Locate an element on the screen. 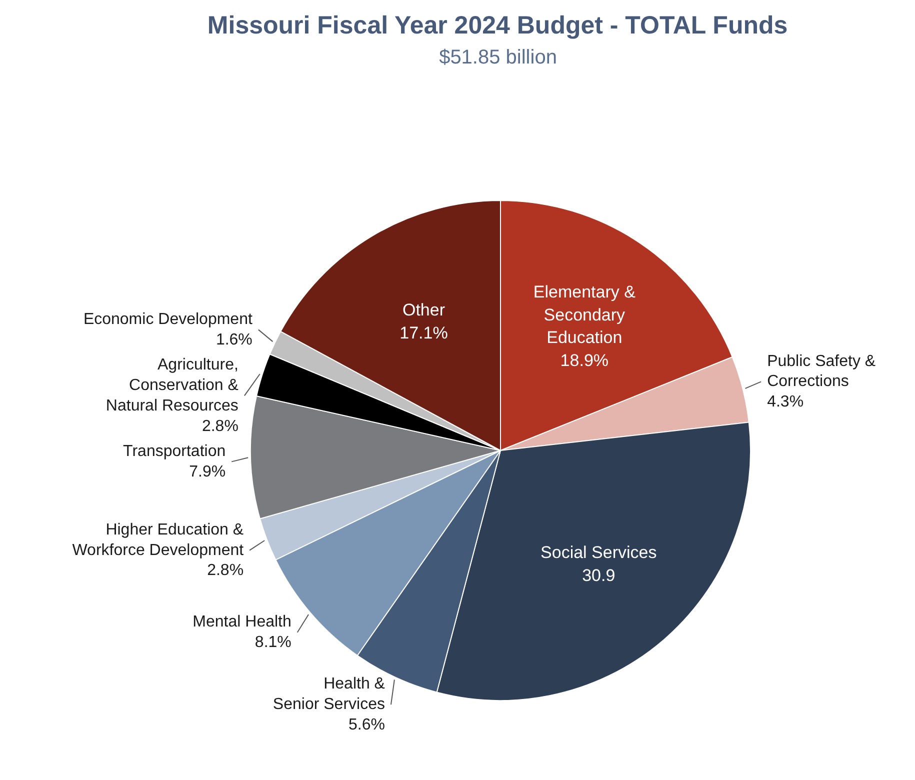 The image size is (915, 780). slice-label: Agriculture, Conservation & Natural Resources is located at coordinates (172, 385).